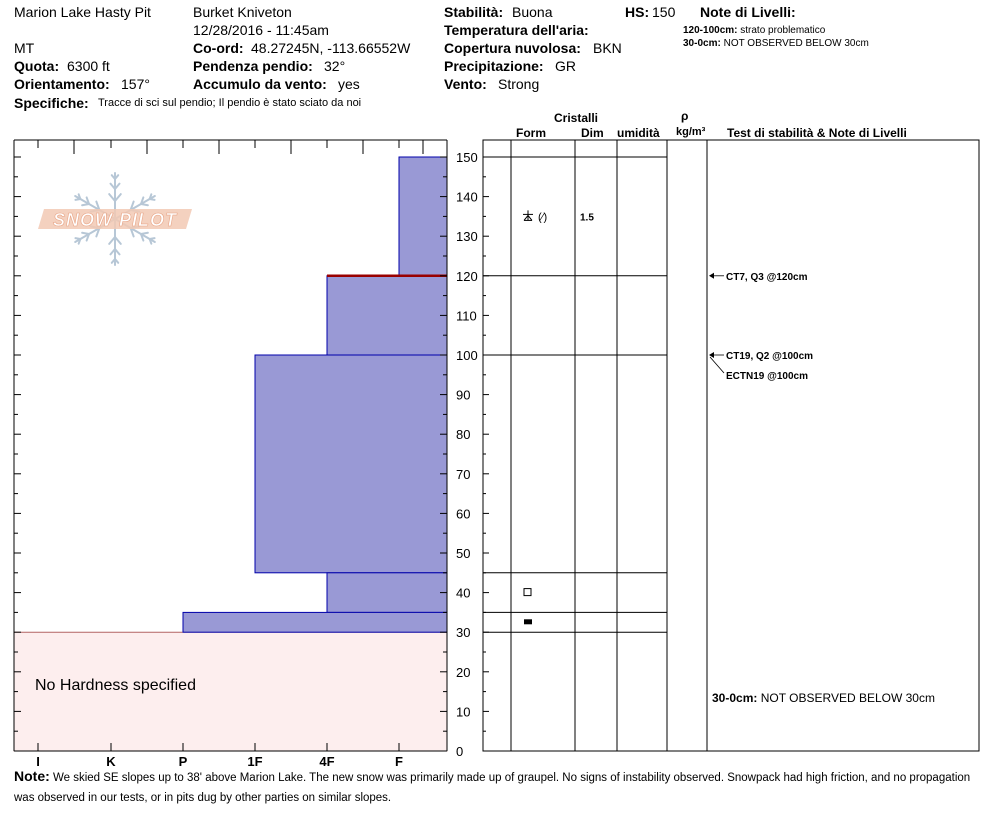 Image resolution: width=994 pixels, height=840 pixels. I want to click on wind-loading-value: yes, so click(349, 84).